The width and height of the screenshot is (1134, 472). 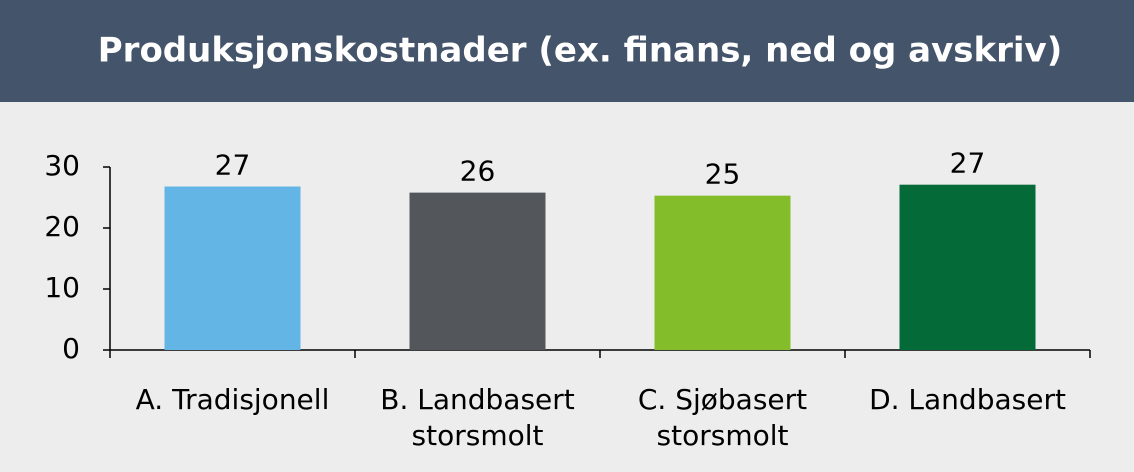 What do you see at coordinates (62, 165) in the screenshot?
I see `y-tick-label: 30` at bounding box center [62, 165].